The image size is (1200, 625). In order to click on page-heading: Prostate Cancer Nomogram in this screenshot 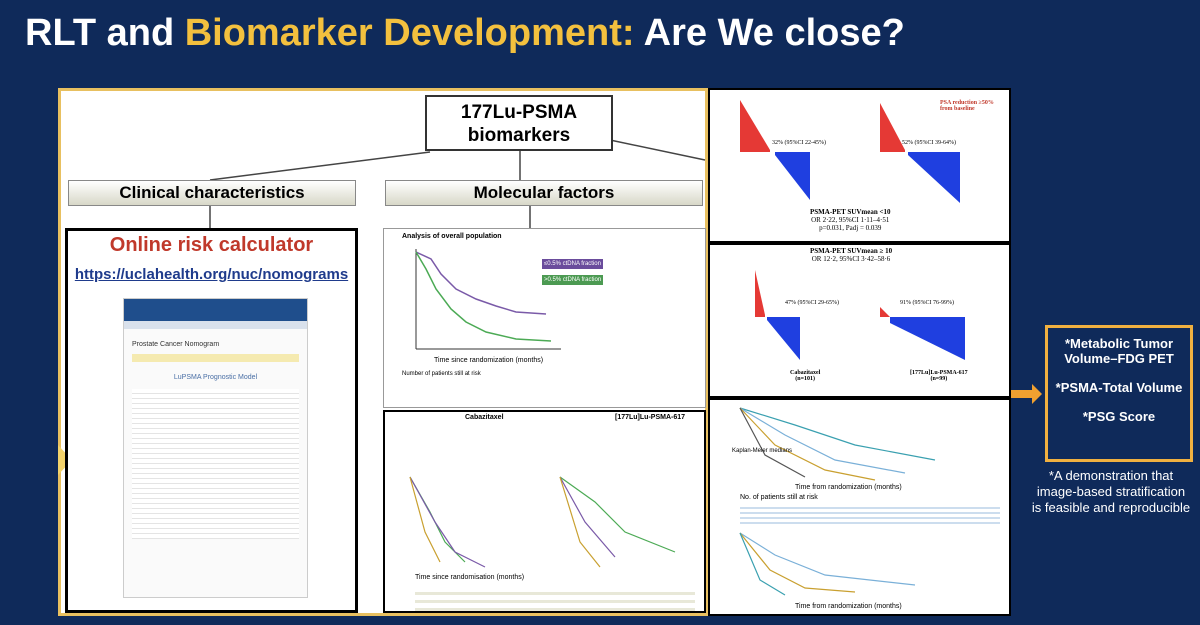, I will do `click(176, 344)`.